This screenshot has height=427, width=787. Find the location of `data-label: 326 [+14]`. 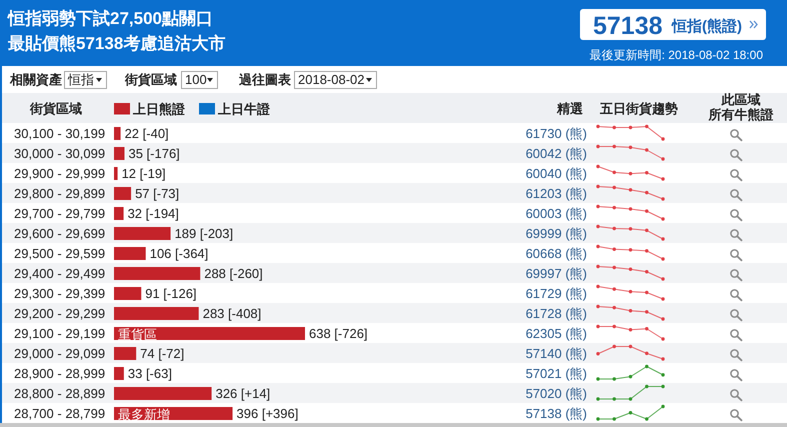

data-label: 326 [+14] is located at coordinates (243, 393).